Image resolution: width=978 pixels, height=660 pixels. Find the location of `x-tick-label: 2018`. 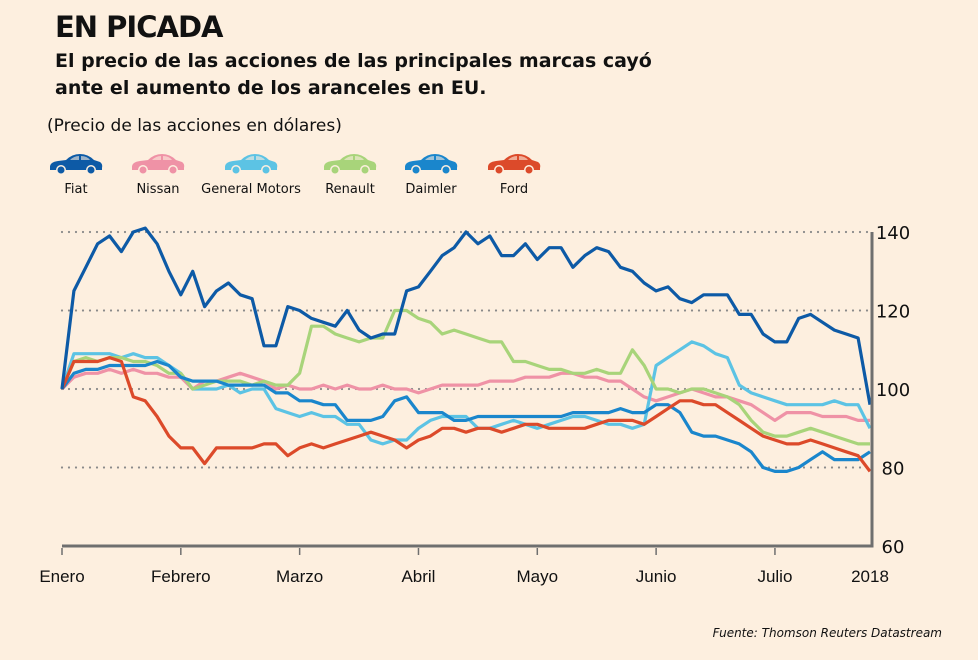

x-tick-label: 2018 is located at coordinates (870, 576).